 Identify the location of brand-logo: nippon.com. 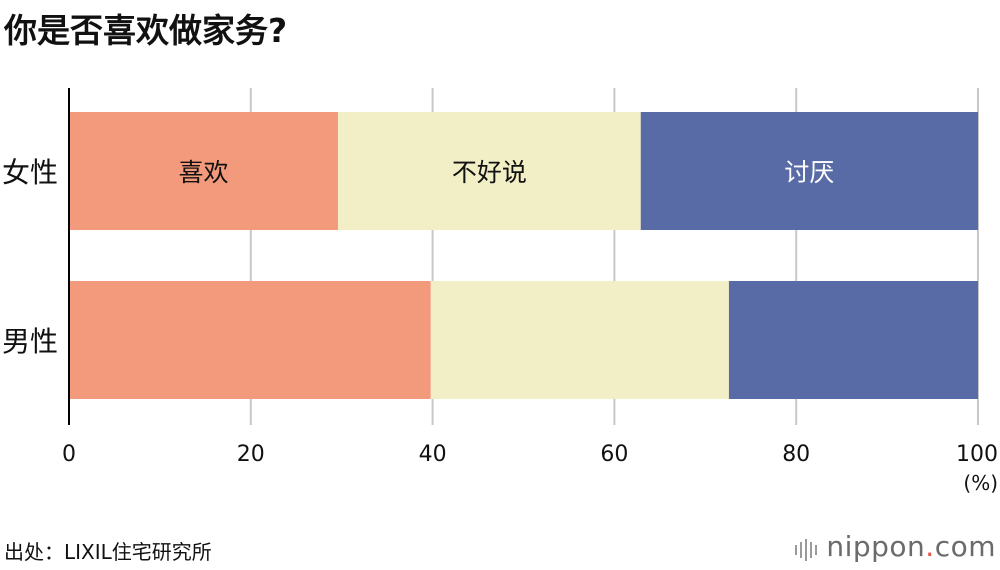
(895, 547).